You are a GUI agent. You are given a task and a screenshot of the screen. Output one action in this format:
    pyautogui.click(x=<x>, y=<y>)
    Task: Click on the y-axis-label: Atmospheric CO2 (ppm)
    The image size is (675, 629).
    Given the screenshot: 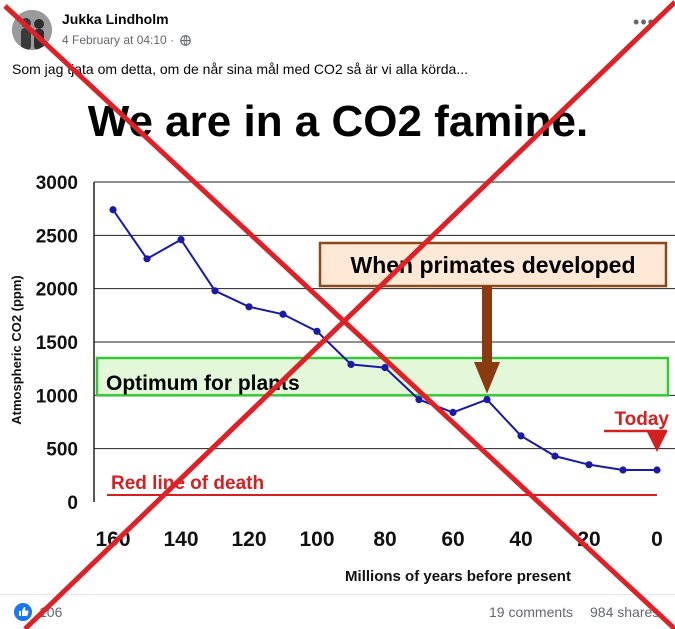 What is the action you would take?
    pyautogui.click(x=16, y=350)
    